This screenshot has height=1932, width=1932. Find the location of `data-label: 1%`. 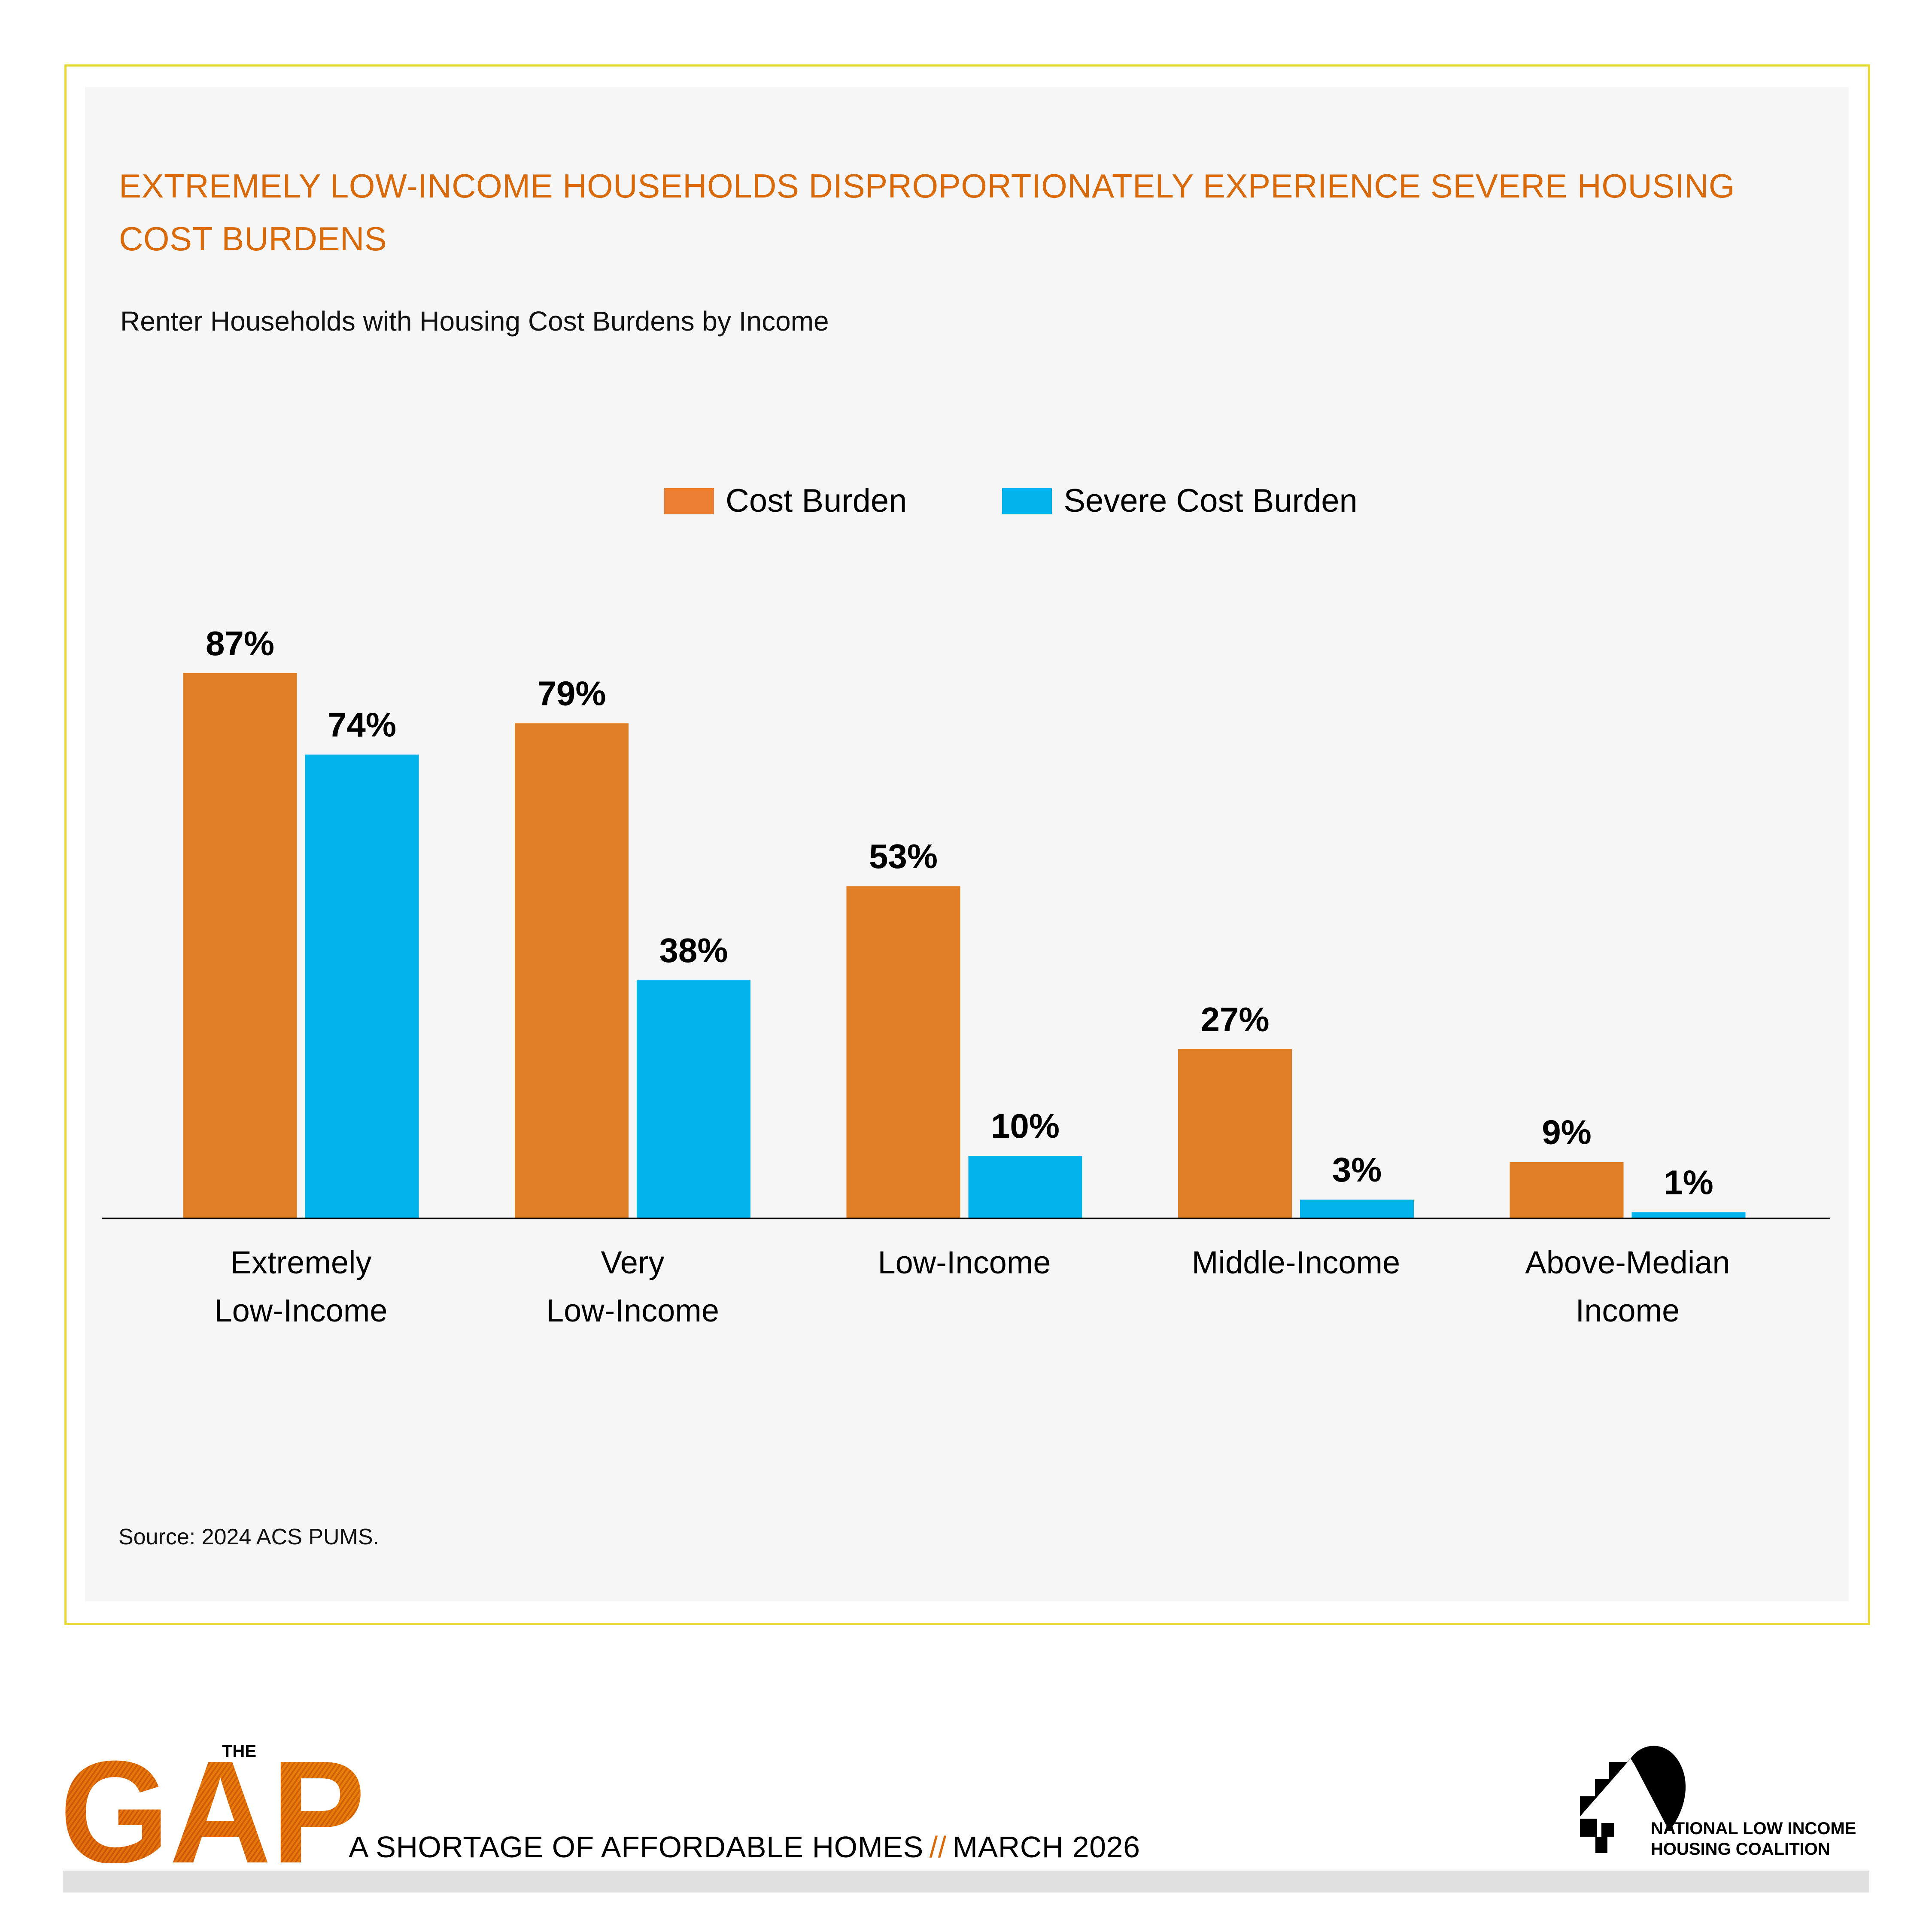

data-label: 1% is located at coordinates (1689, 1182).